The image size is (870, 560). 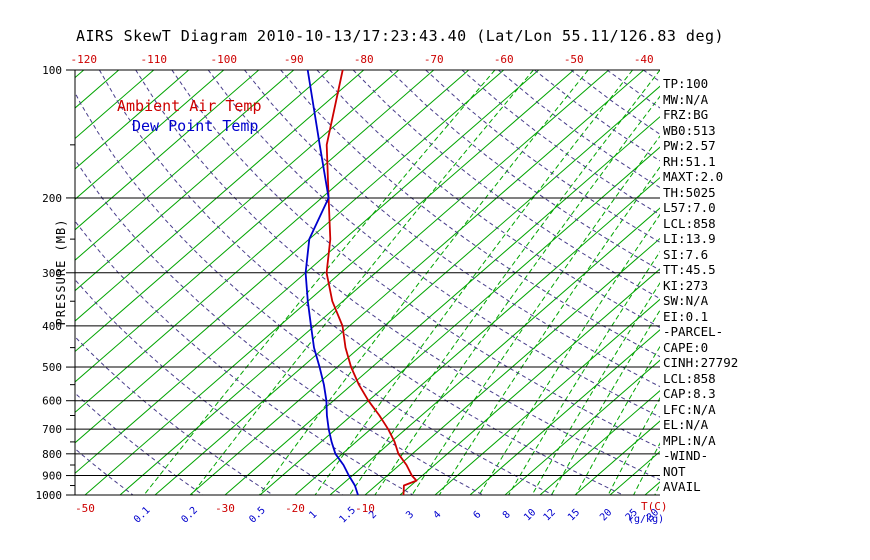 What do you see at coordinates (606, 515) in the screenshot?
I see `svg-text: 20` at bounding box center [606, 515].